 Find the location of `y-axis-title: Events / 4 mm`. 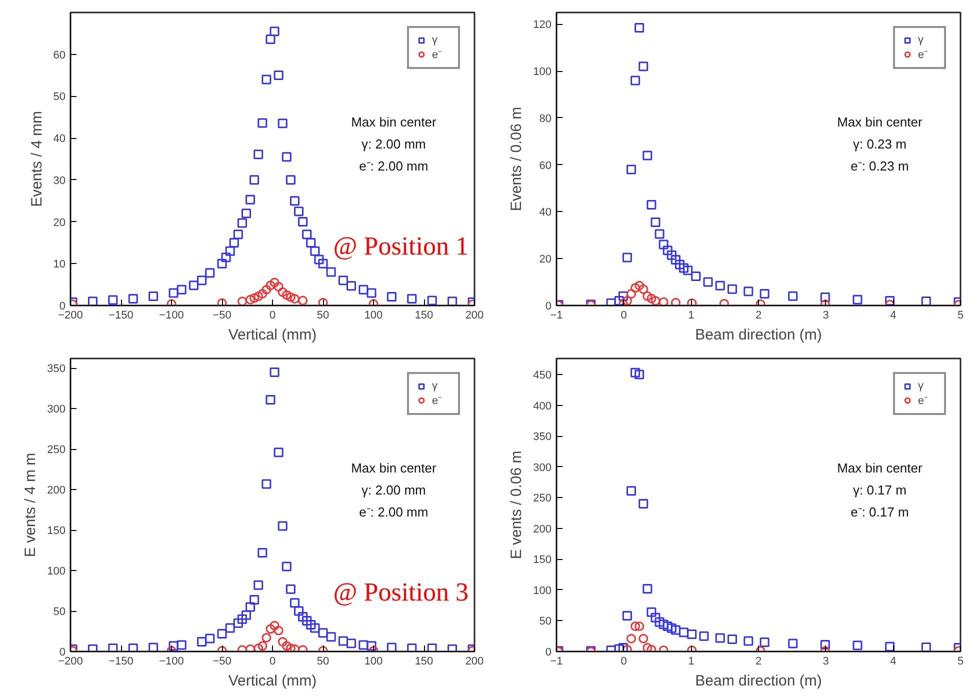

y-axis-title: Events / 4 mm is located at coordinates (37, 159).